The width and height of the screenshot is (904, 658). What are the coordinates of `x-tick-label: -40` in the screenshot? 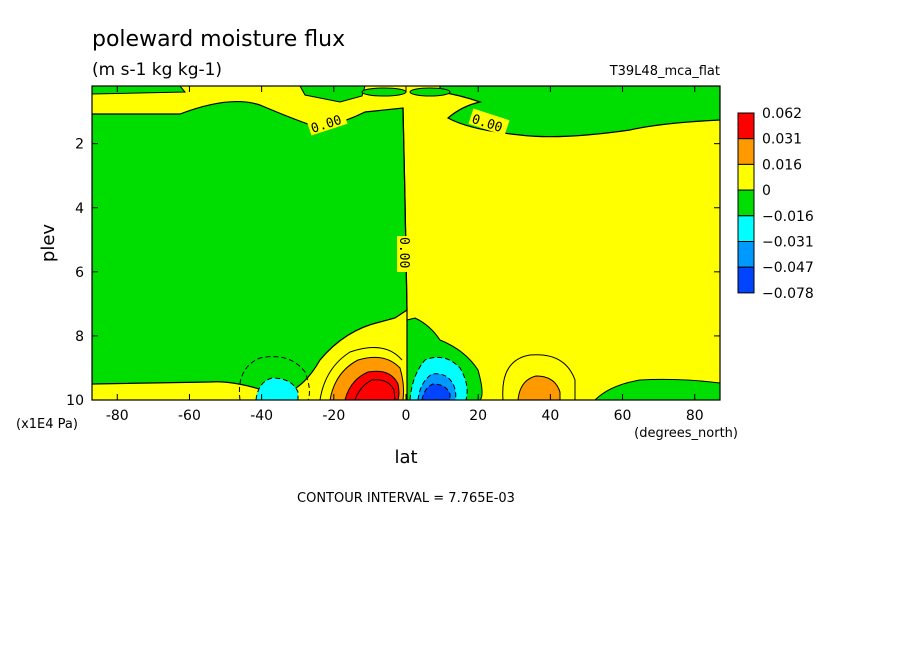 It's located at (261, 416).